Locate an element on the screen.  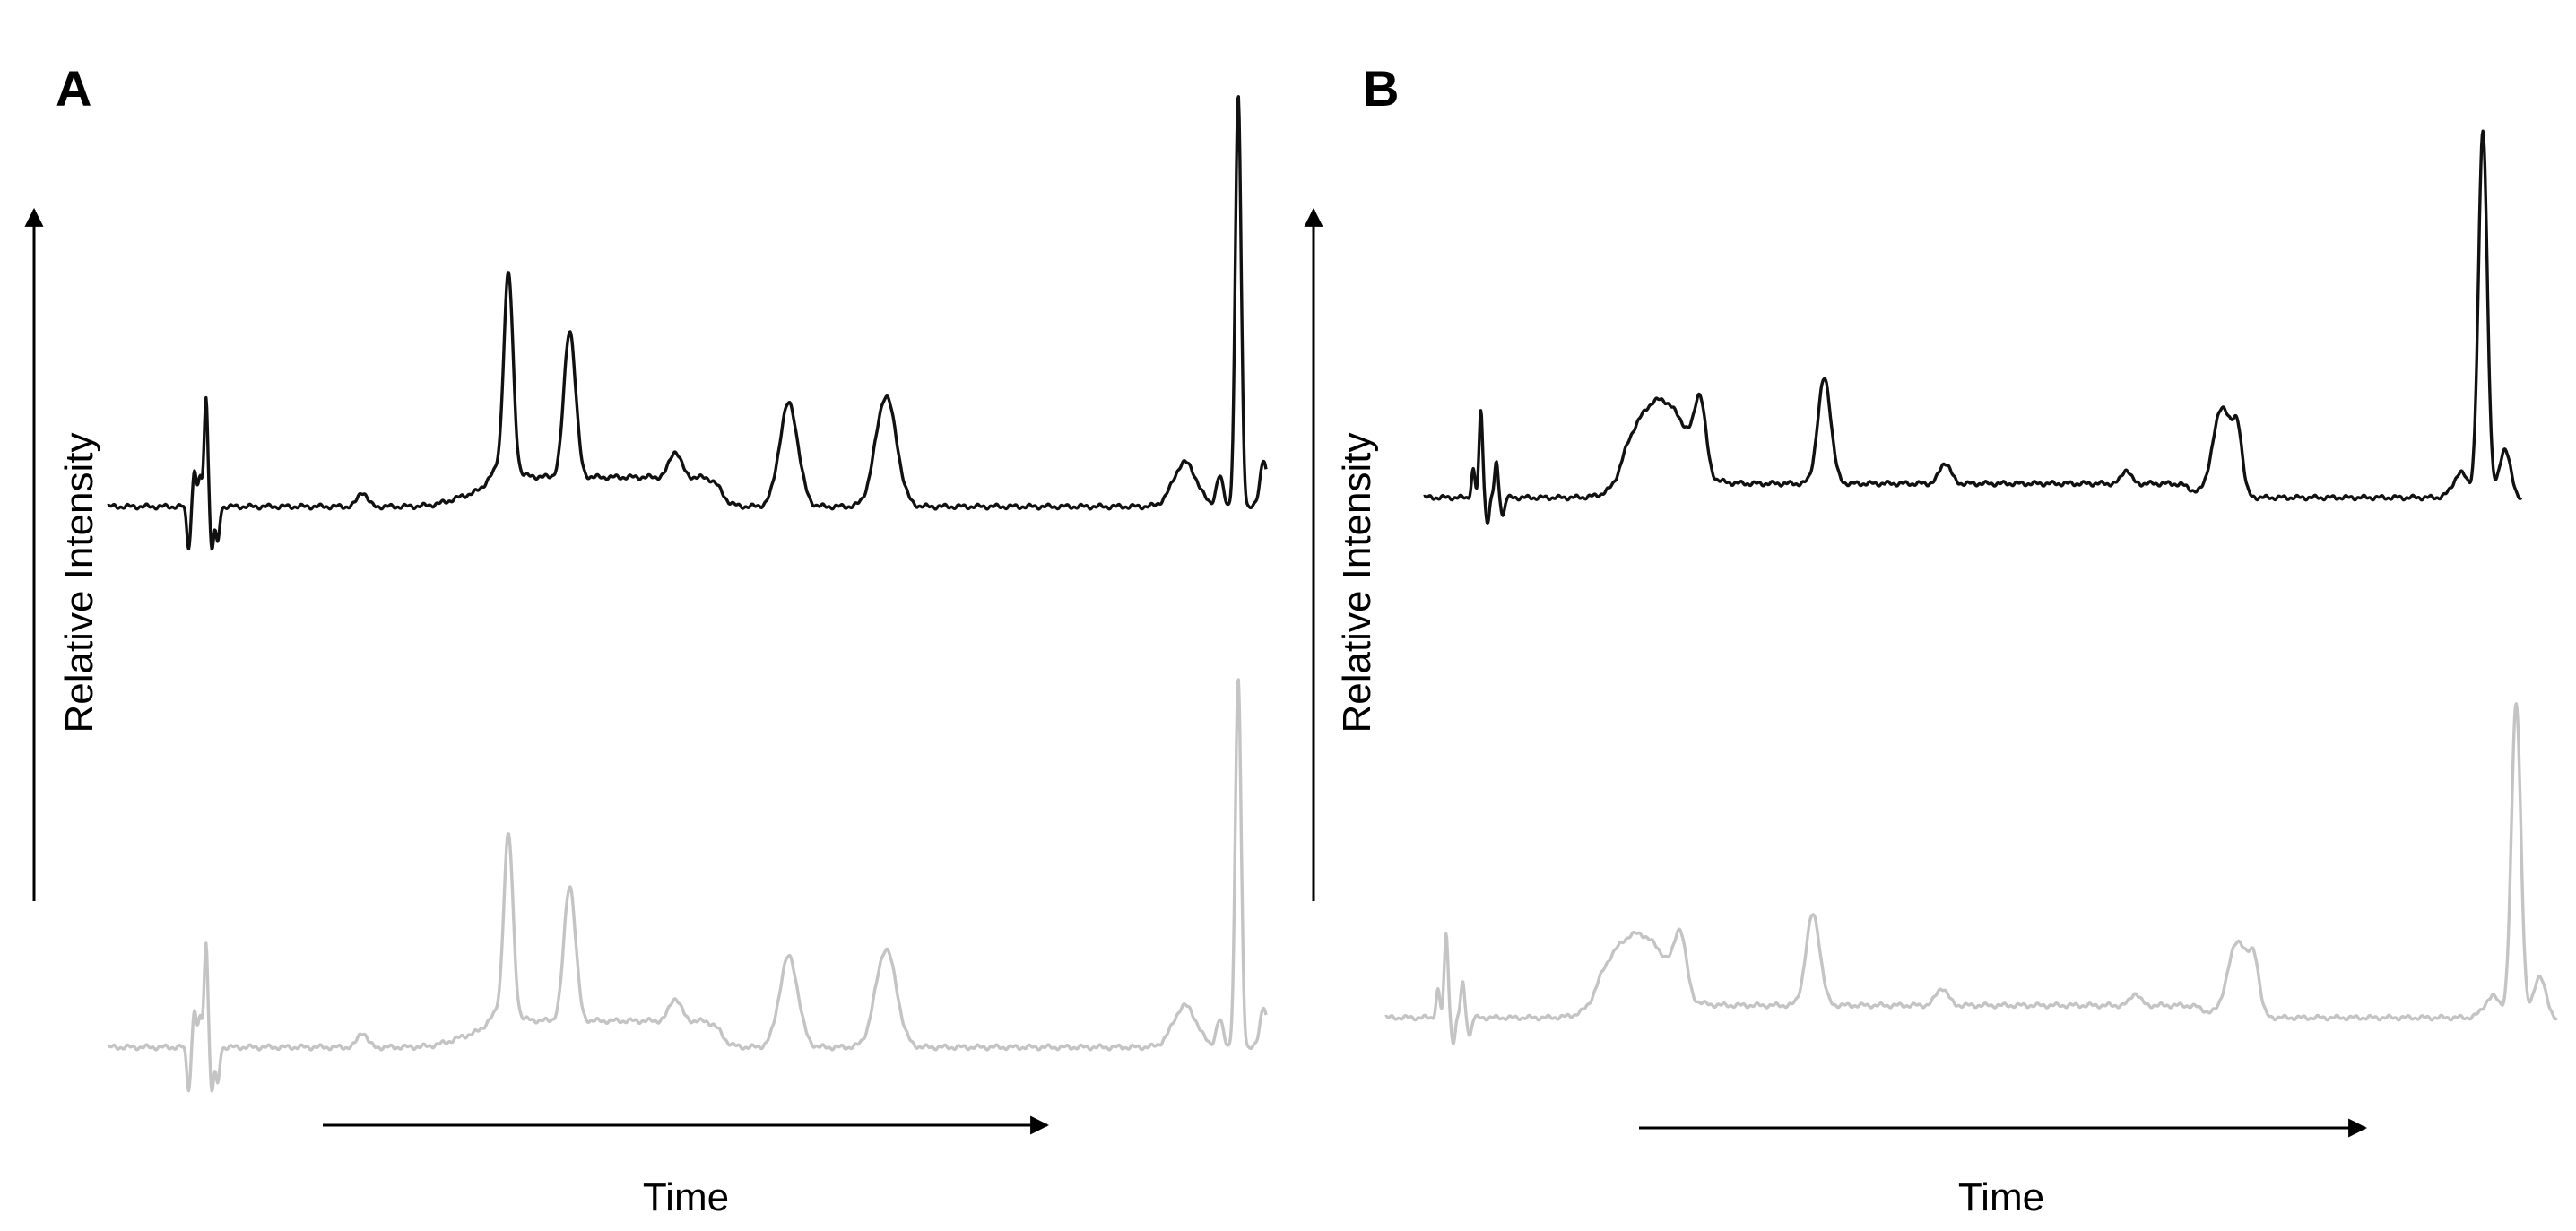
panel-b-y-axis-label: Relative Intensity is located at coordinates (1357, 583).